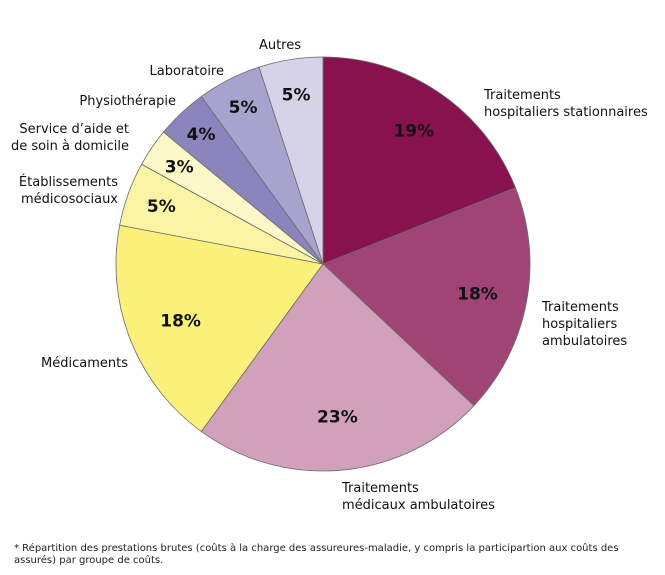 This screenshot has width=665, height=575. I want to click on slice-category-label: Laboratoire, so click(187, 71).